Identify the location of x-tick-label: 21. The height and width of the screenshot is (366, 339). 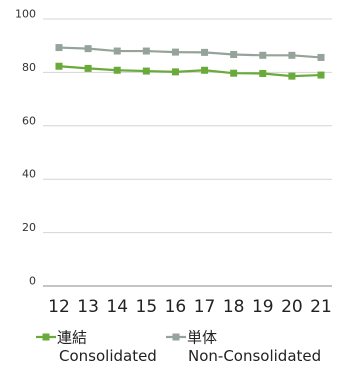
(321, 307).